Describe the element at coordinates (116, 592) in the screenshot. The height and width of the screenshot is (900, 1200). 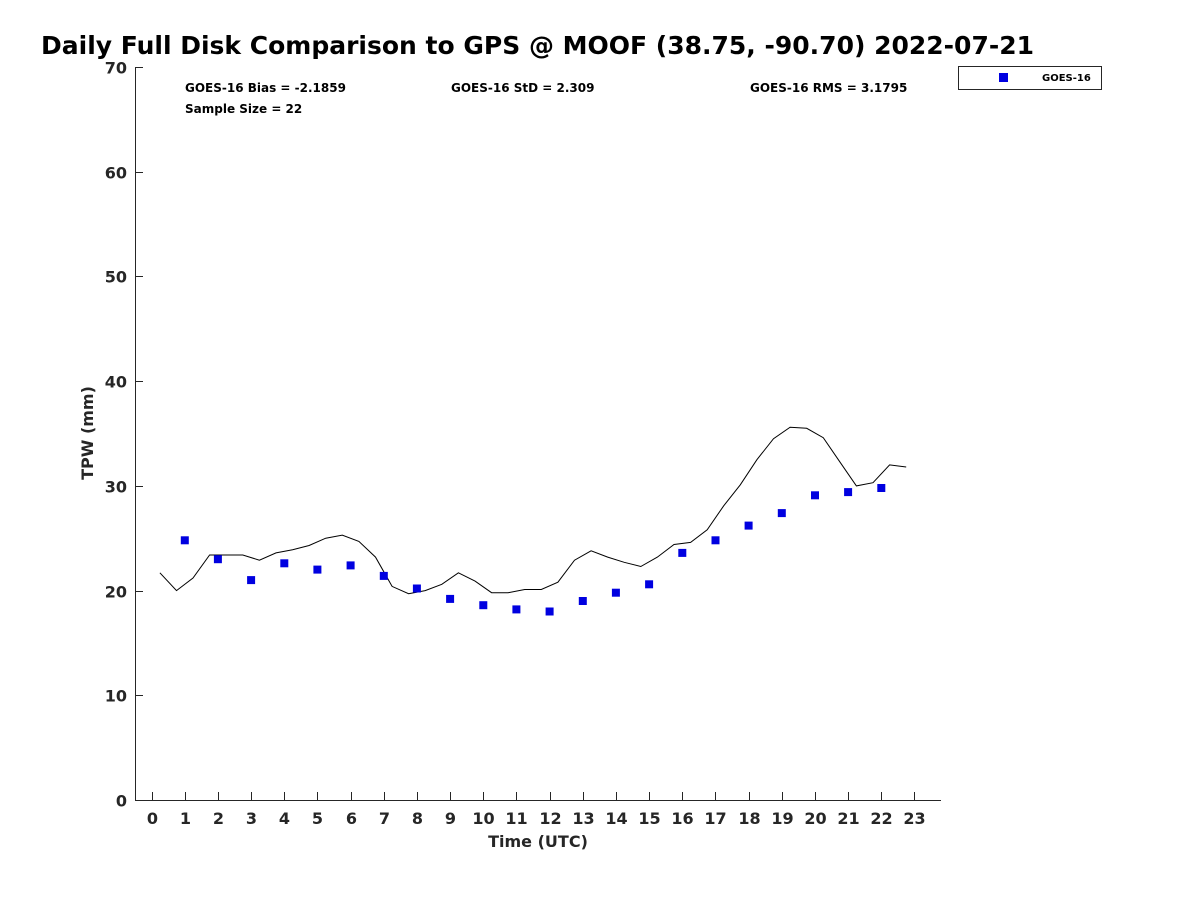
I see `y-tick-label: 20` at that location.